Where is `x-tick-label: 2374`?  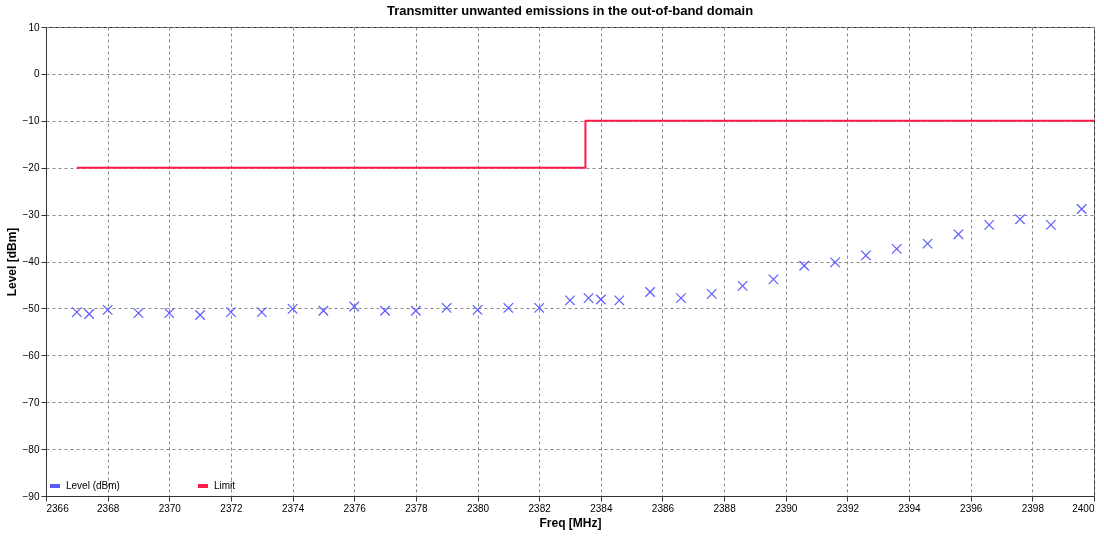 x-tick-label: 2374 is located at coordinates (293, 508).